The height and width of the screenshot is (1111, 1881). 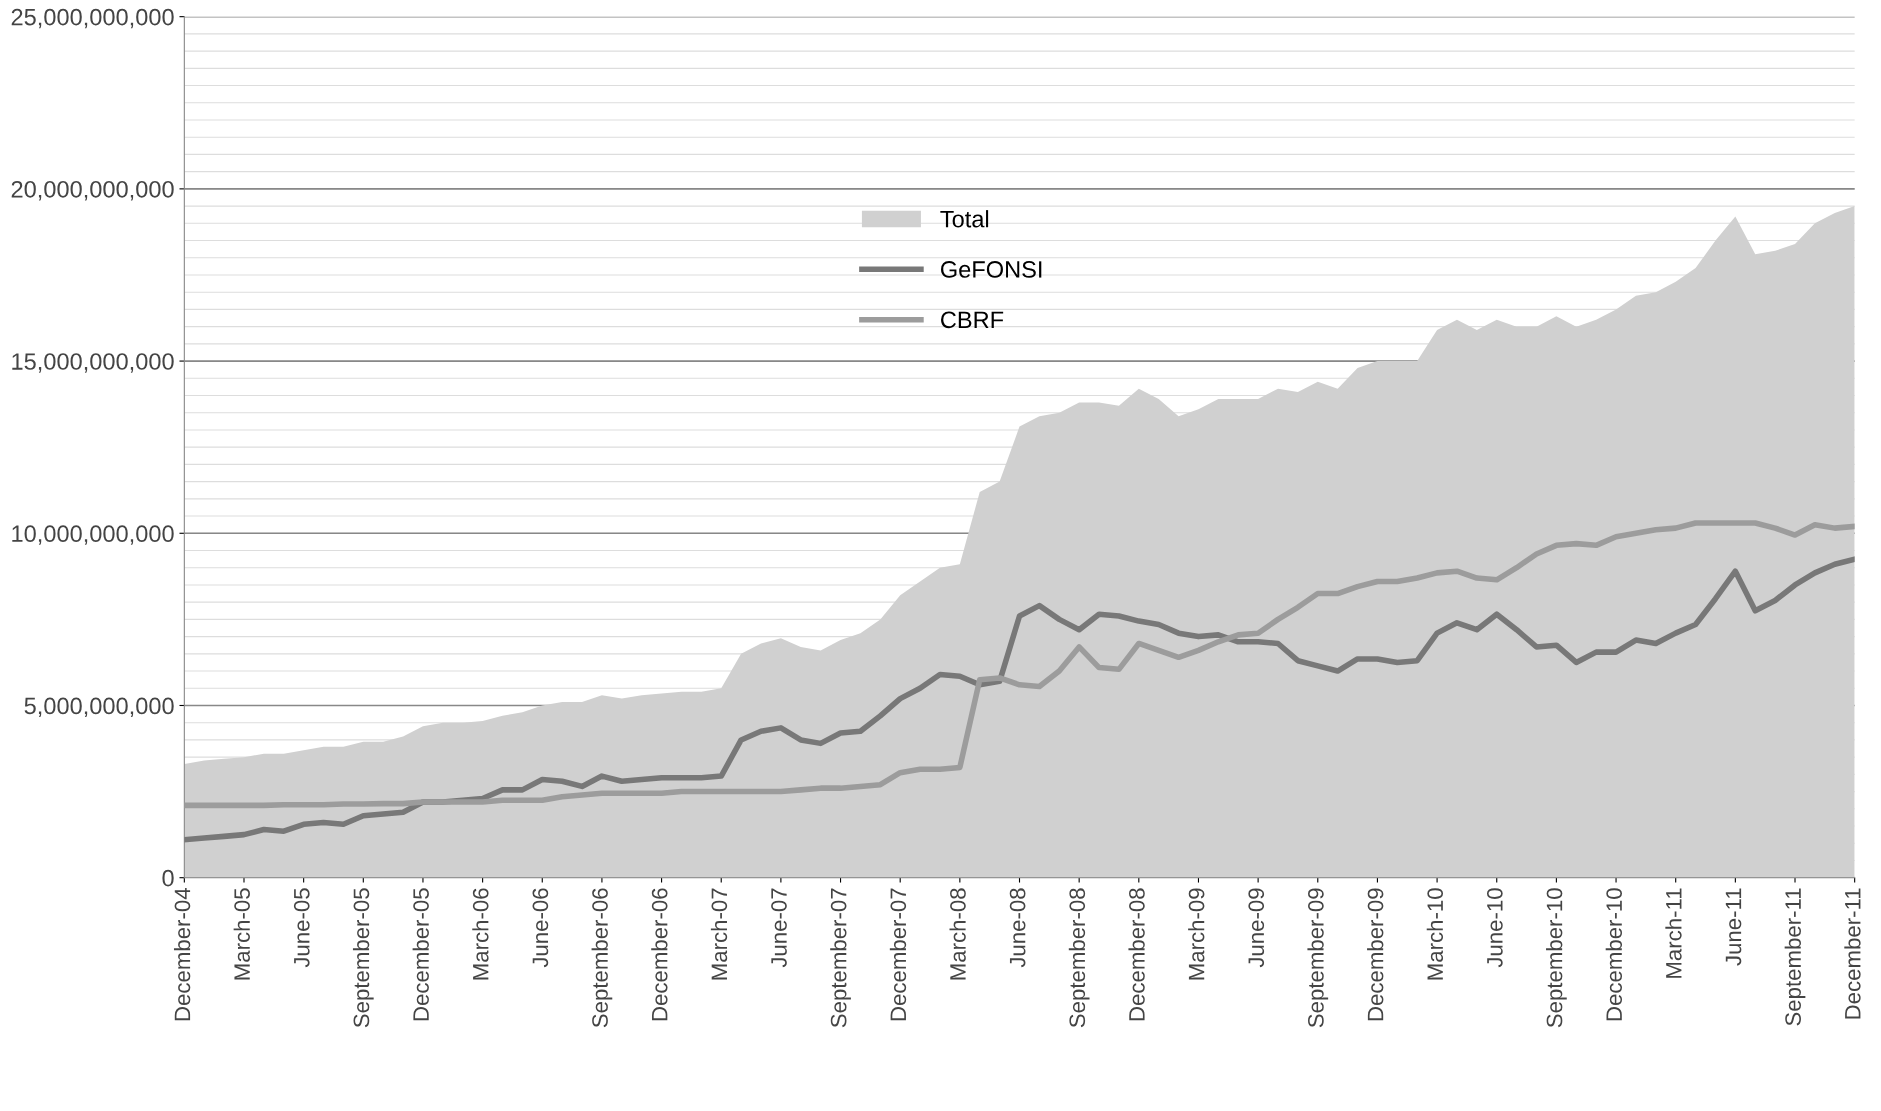 I want to click on x-tick-label: September-07, so click(x=840, y=958).